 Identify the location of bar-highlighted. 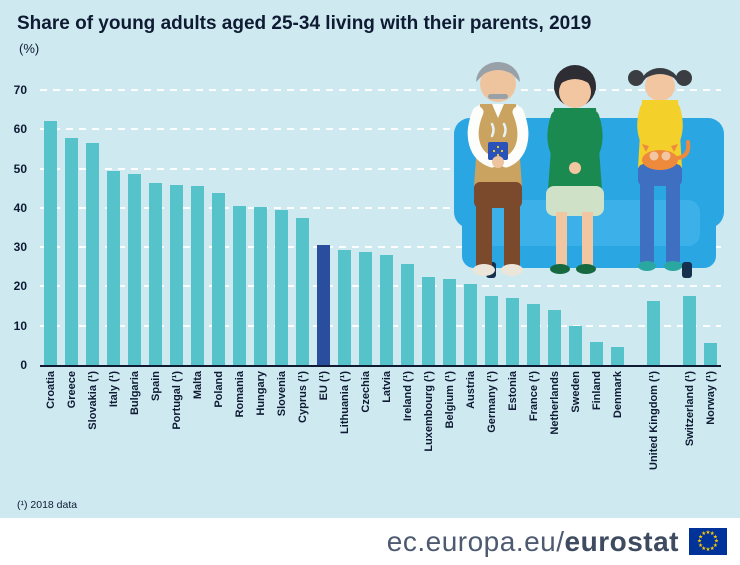
(323, 305).